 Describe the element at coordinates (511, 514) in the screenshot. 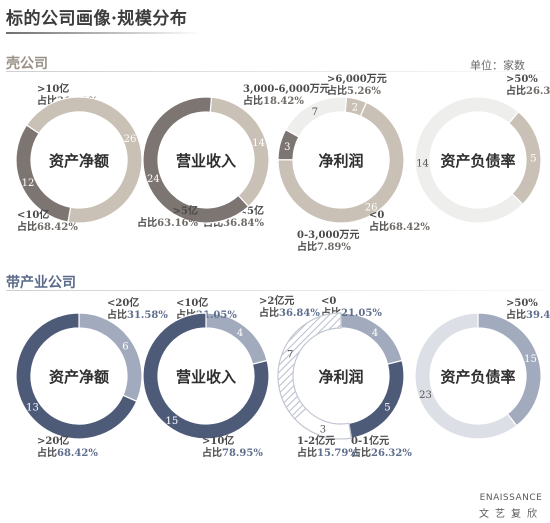

I see `logo-subtitle: 文艺复欣` at that location.